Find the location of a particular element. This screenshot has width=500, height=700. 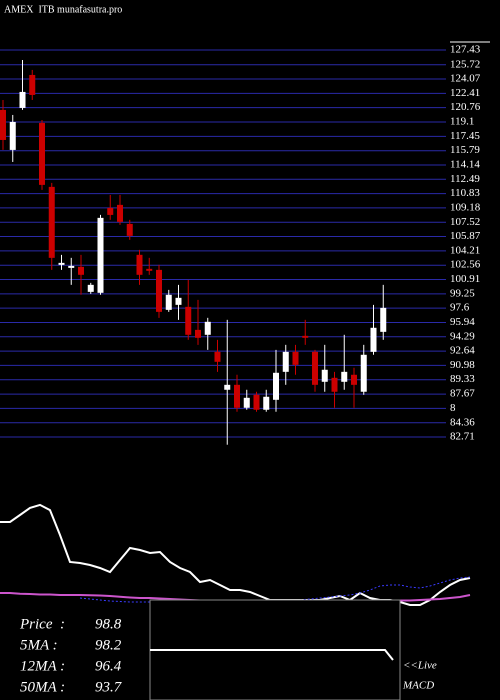

info-value: 96.4 is located at coordinates (108, 666).